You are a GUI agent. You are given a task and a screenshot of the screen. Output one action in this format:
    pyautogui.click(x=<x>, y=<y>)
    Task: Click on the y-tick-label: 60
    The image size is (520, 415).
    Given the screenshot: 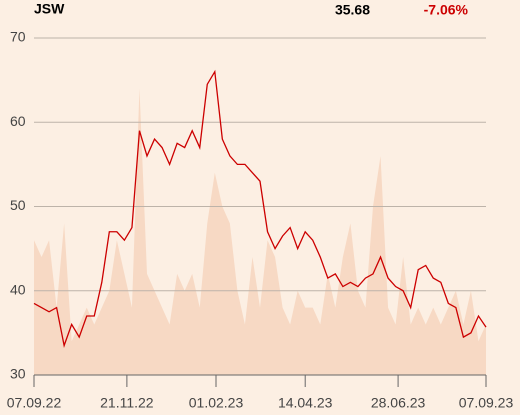 What is the action you would take?
    pyautogui.click(x=18, y=121)
    